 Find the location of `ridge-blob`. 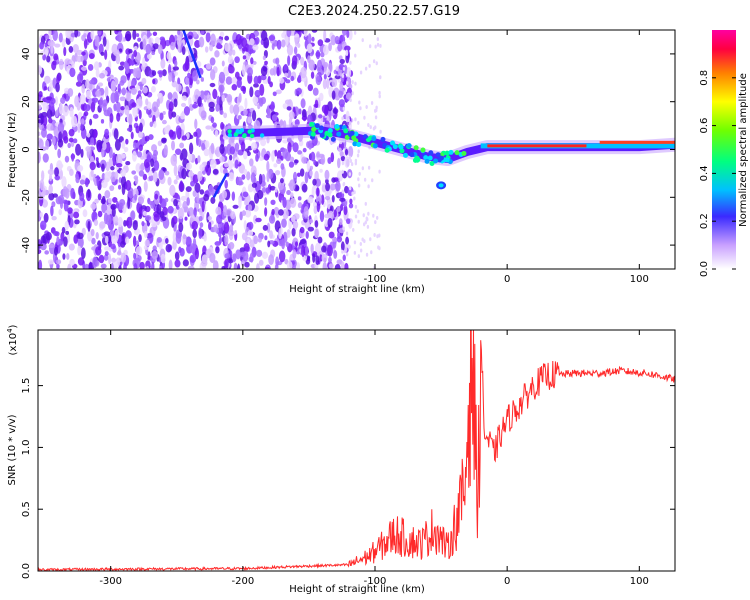

ridge-blob is located at coordinates (365, 137).